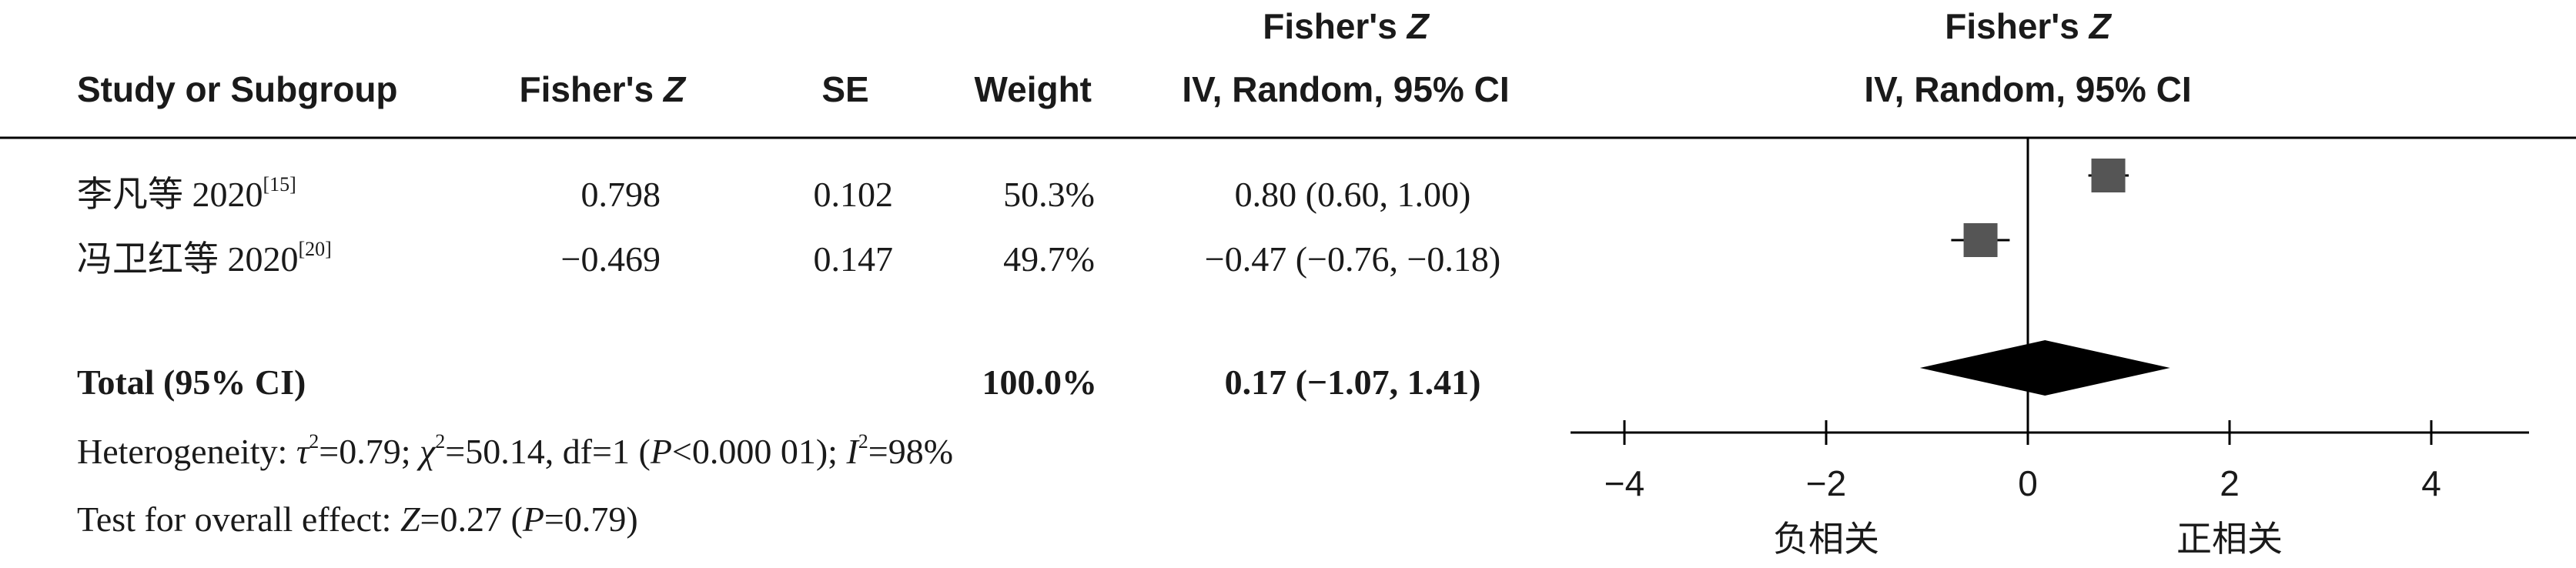  Describe the element at coordinates (1353, 259) in the screenshot. I see `study-ci: −0.47 (−0.76, −0.18)` at that location.